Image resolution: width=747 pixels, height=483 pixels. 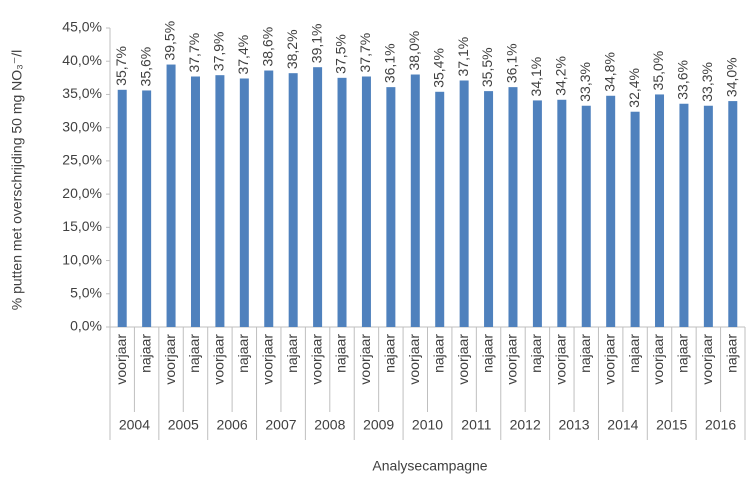 What do you see at coordinates (487, 67) in the screenshot?
I see `value-label: 35,5%` at bounding box center [487, 67].